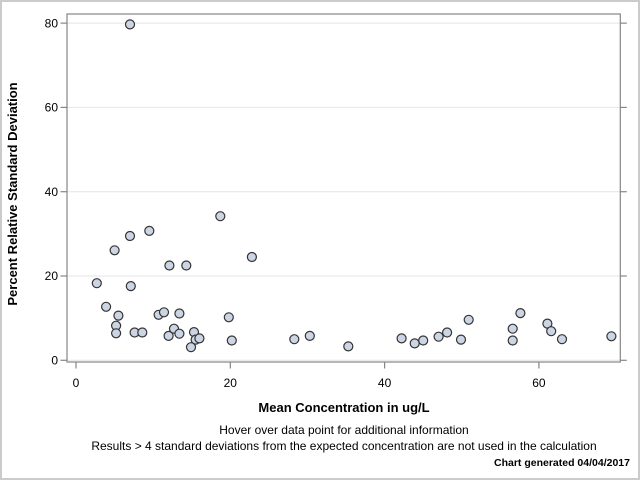 Image resolution: width=640 pixels, height=480 pixels. I want to click on x-tick-label-20: 20, so click(231, 383).